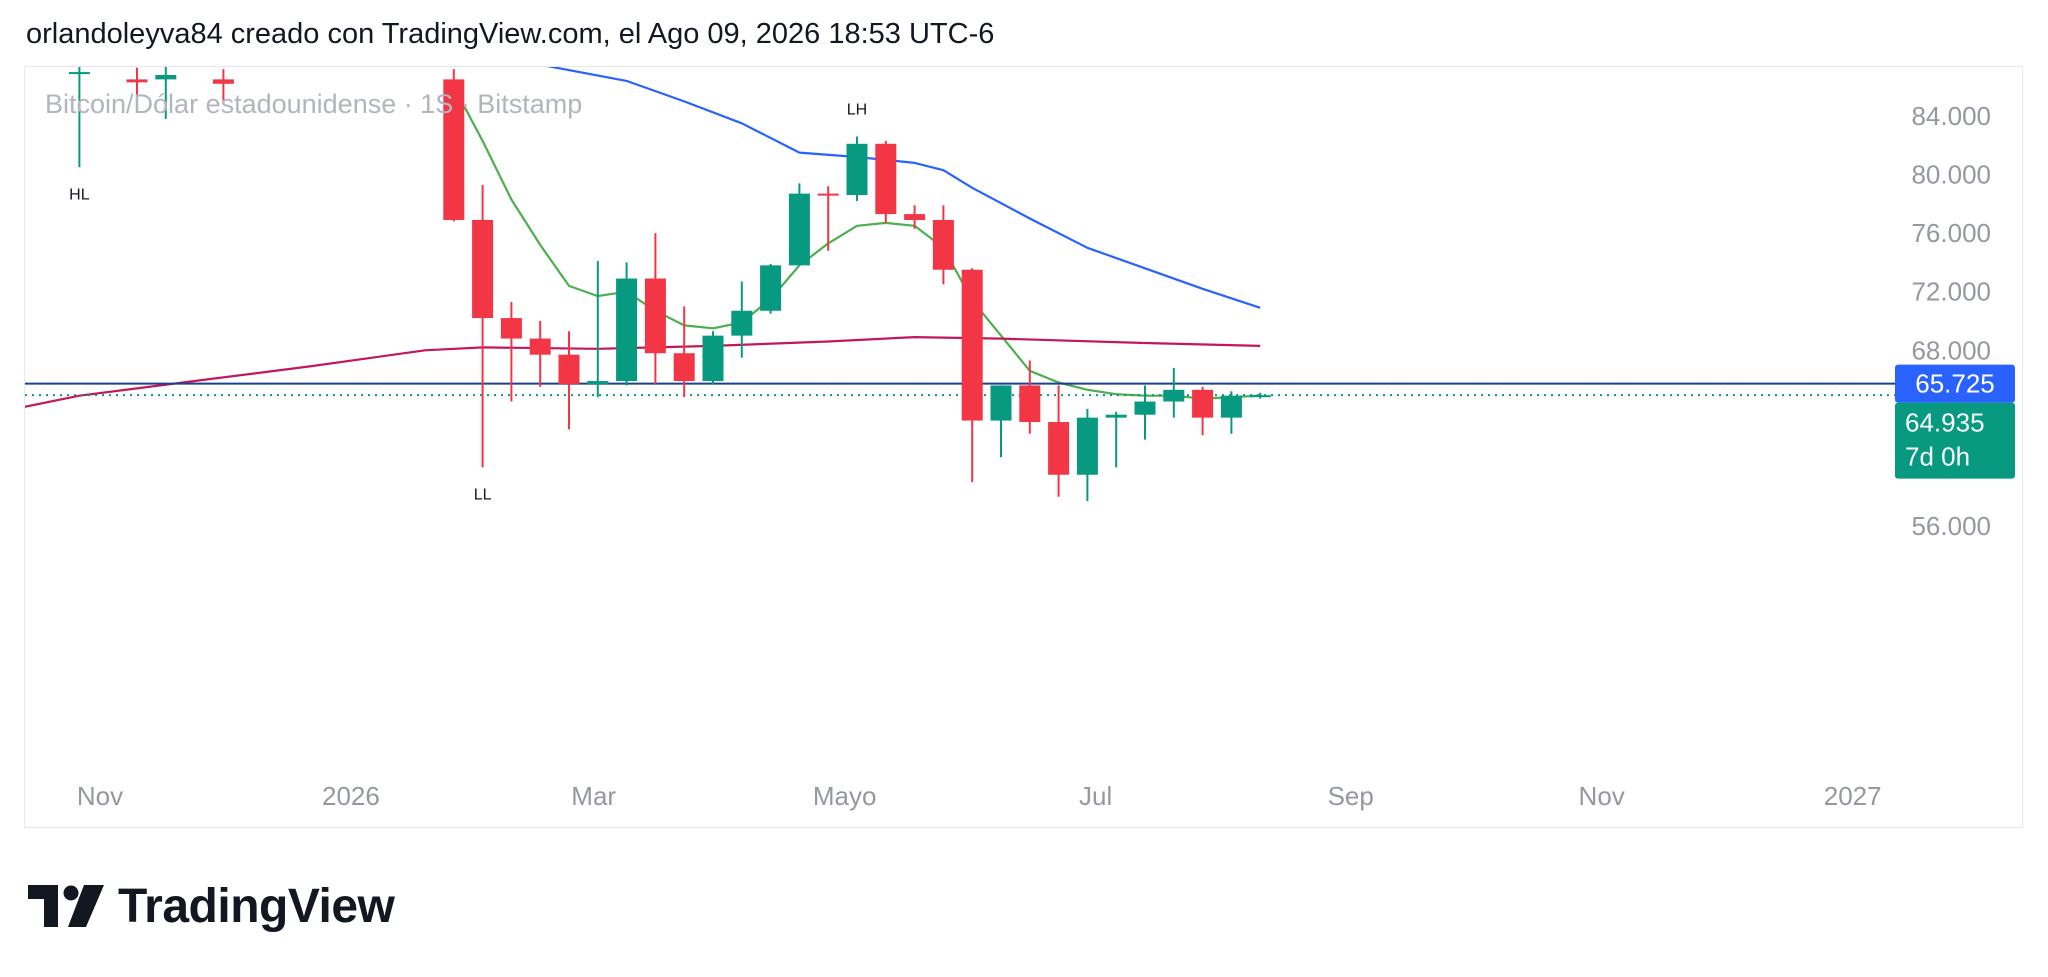  I want to click on tradingview-branding: TradingView, so click(211, 906).